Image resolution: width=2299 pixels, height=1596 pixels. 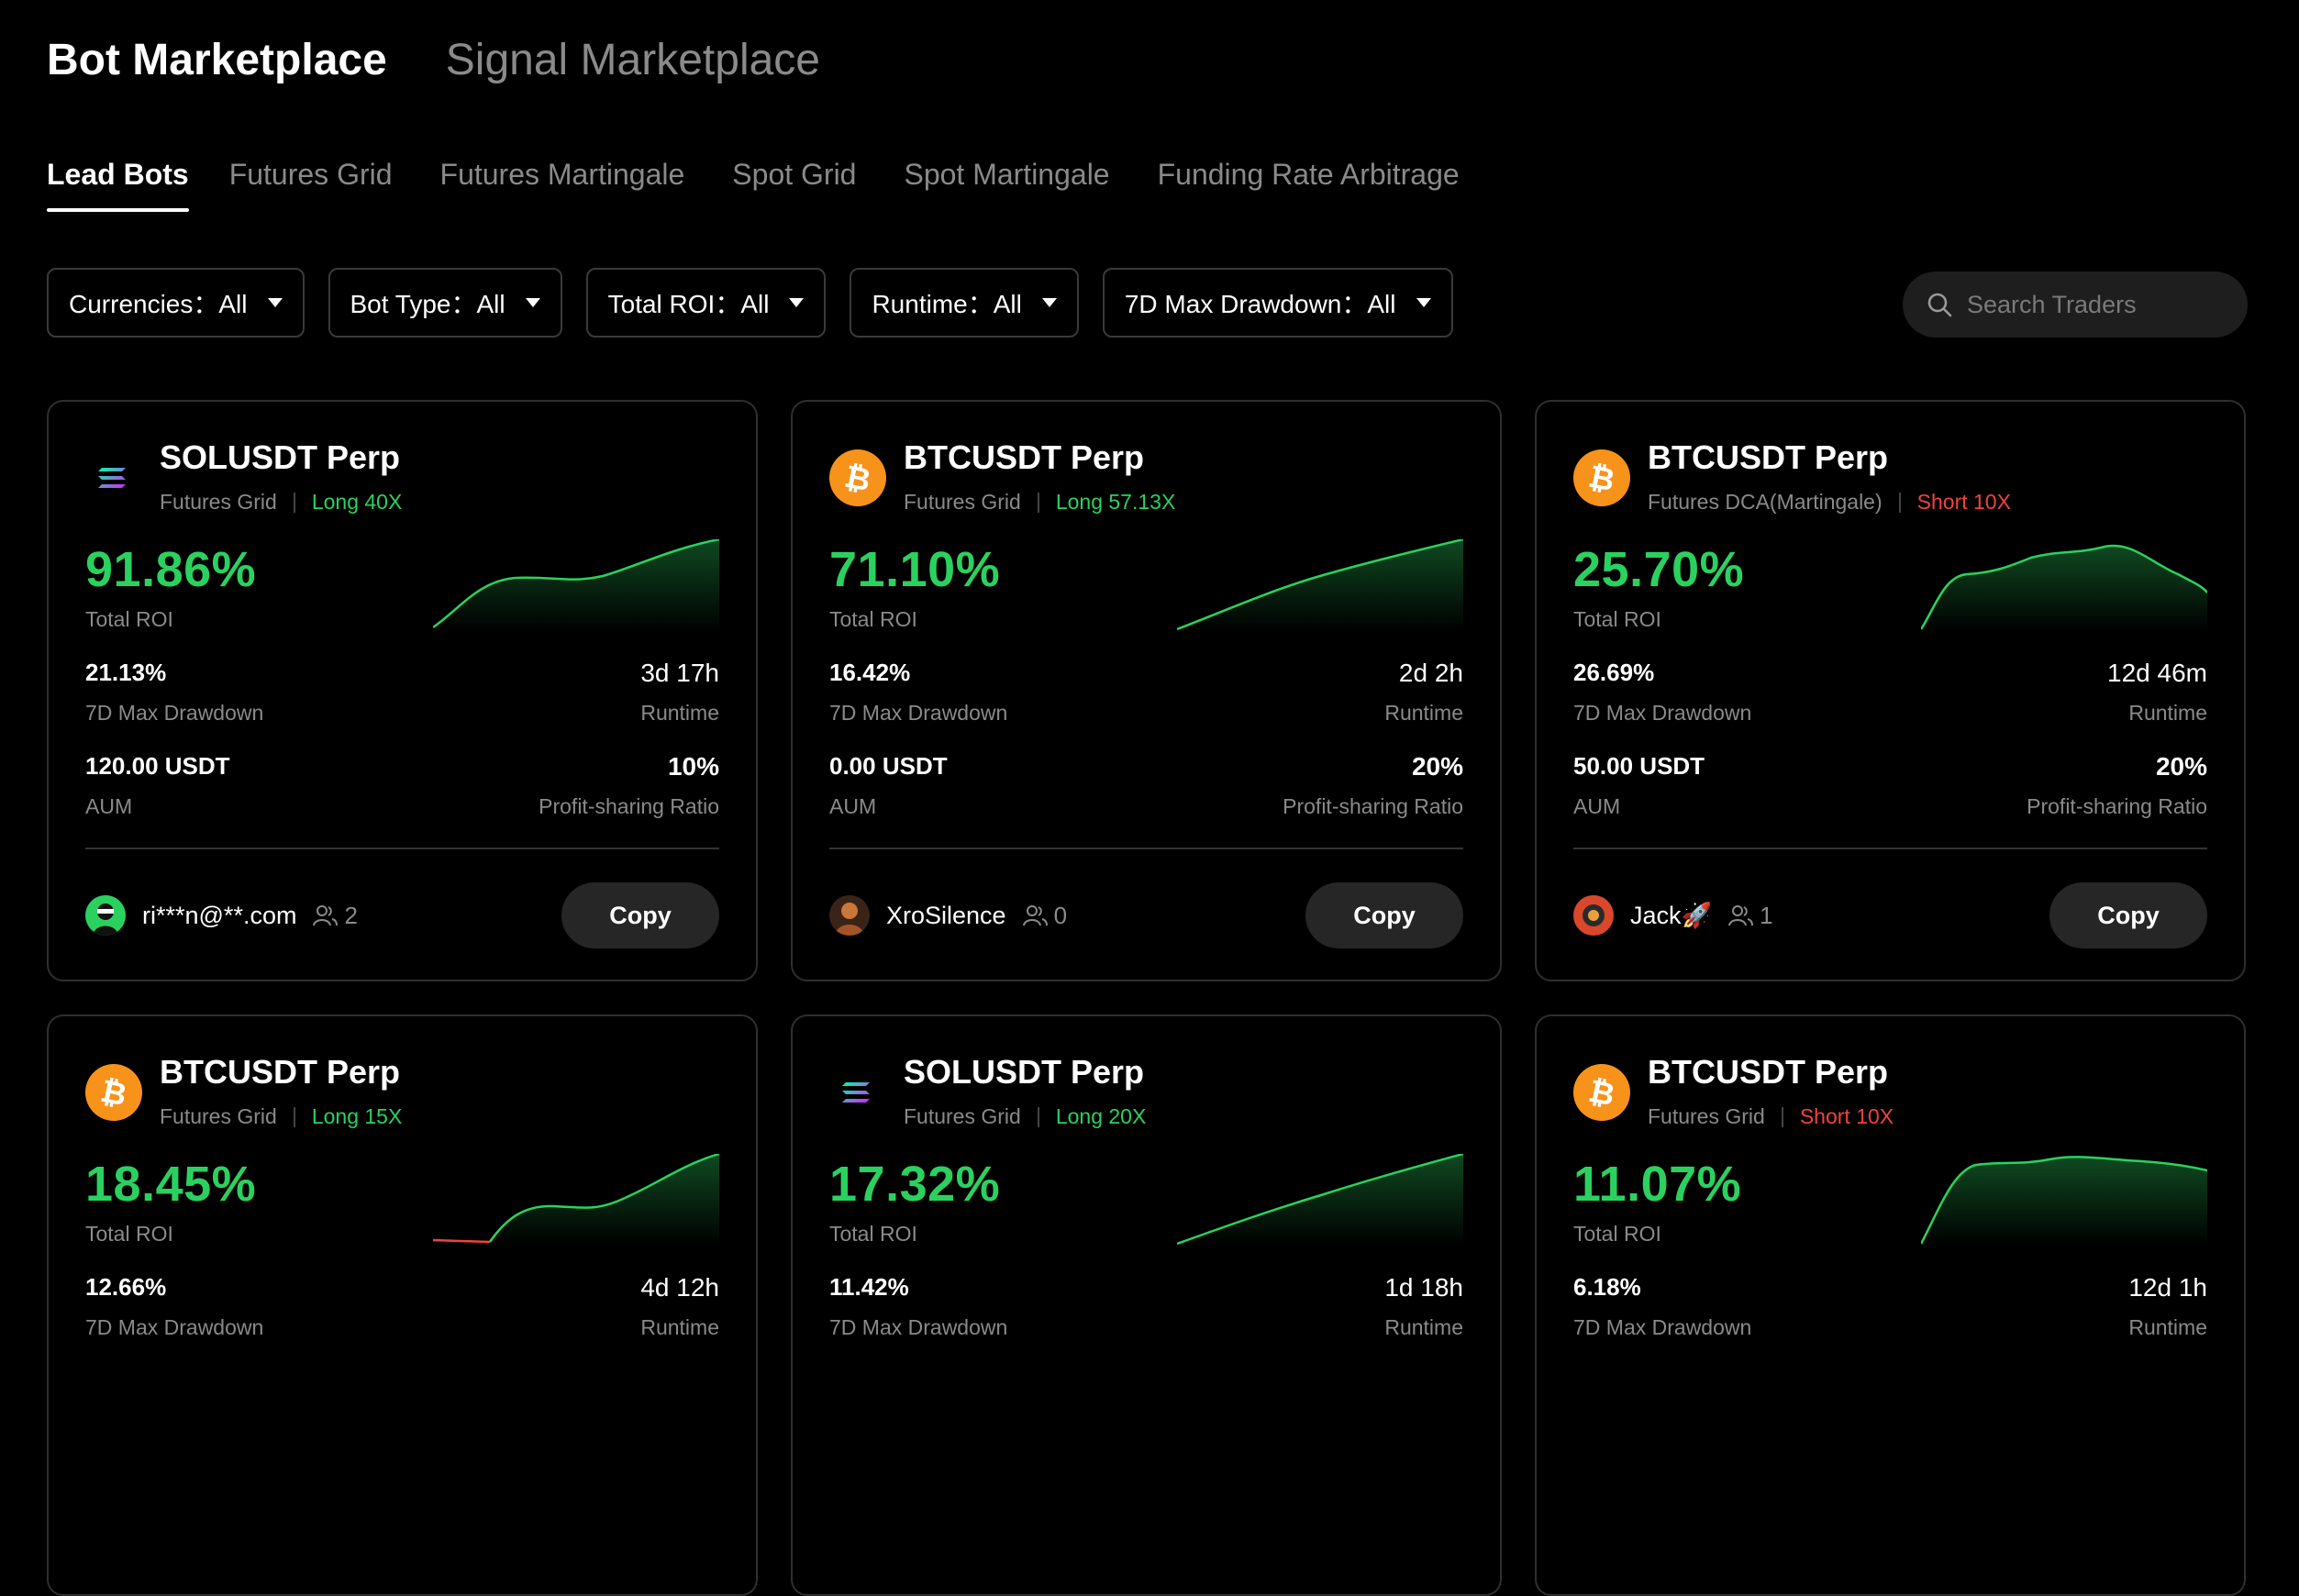 What do you see at coordinates (171, 1184) in the screenshot?
I see `total-roi-value: 18.45%` at bounding box center [171, 1184].